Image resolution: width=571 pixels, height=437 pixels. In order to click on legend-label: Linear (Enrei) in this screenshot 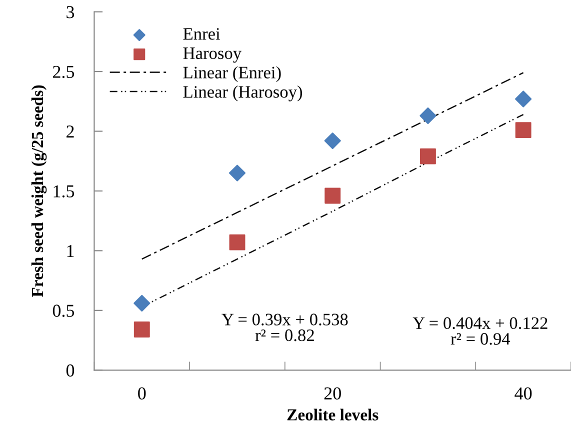, I will do `click(232, 74)`.